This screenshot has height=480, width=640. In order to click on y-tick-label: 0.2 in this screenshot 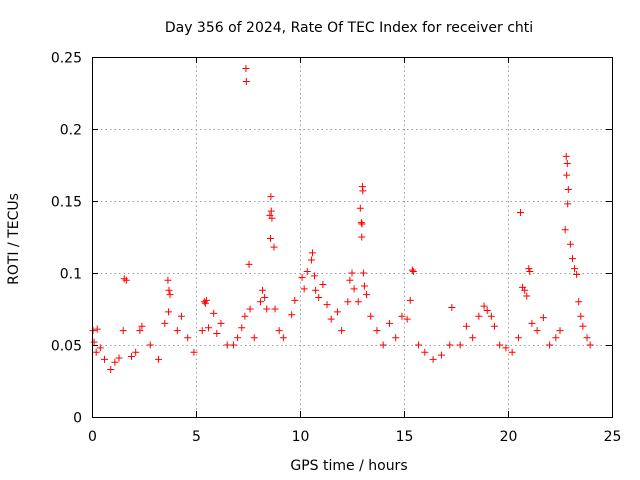, I will do `click(71, 131)`.